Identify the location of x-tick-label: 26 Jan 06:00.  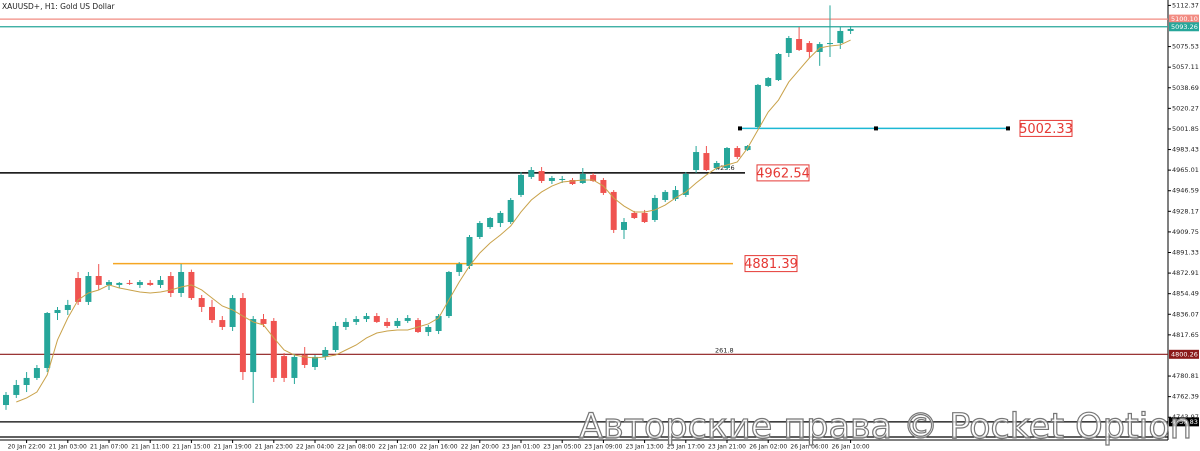
(809, 447).